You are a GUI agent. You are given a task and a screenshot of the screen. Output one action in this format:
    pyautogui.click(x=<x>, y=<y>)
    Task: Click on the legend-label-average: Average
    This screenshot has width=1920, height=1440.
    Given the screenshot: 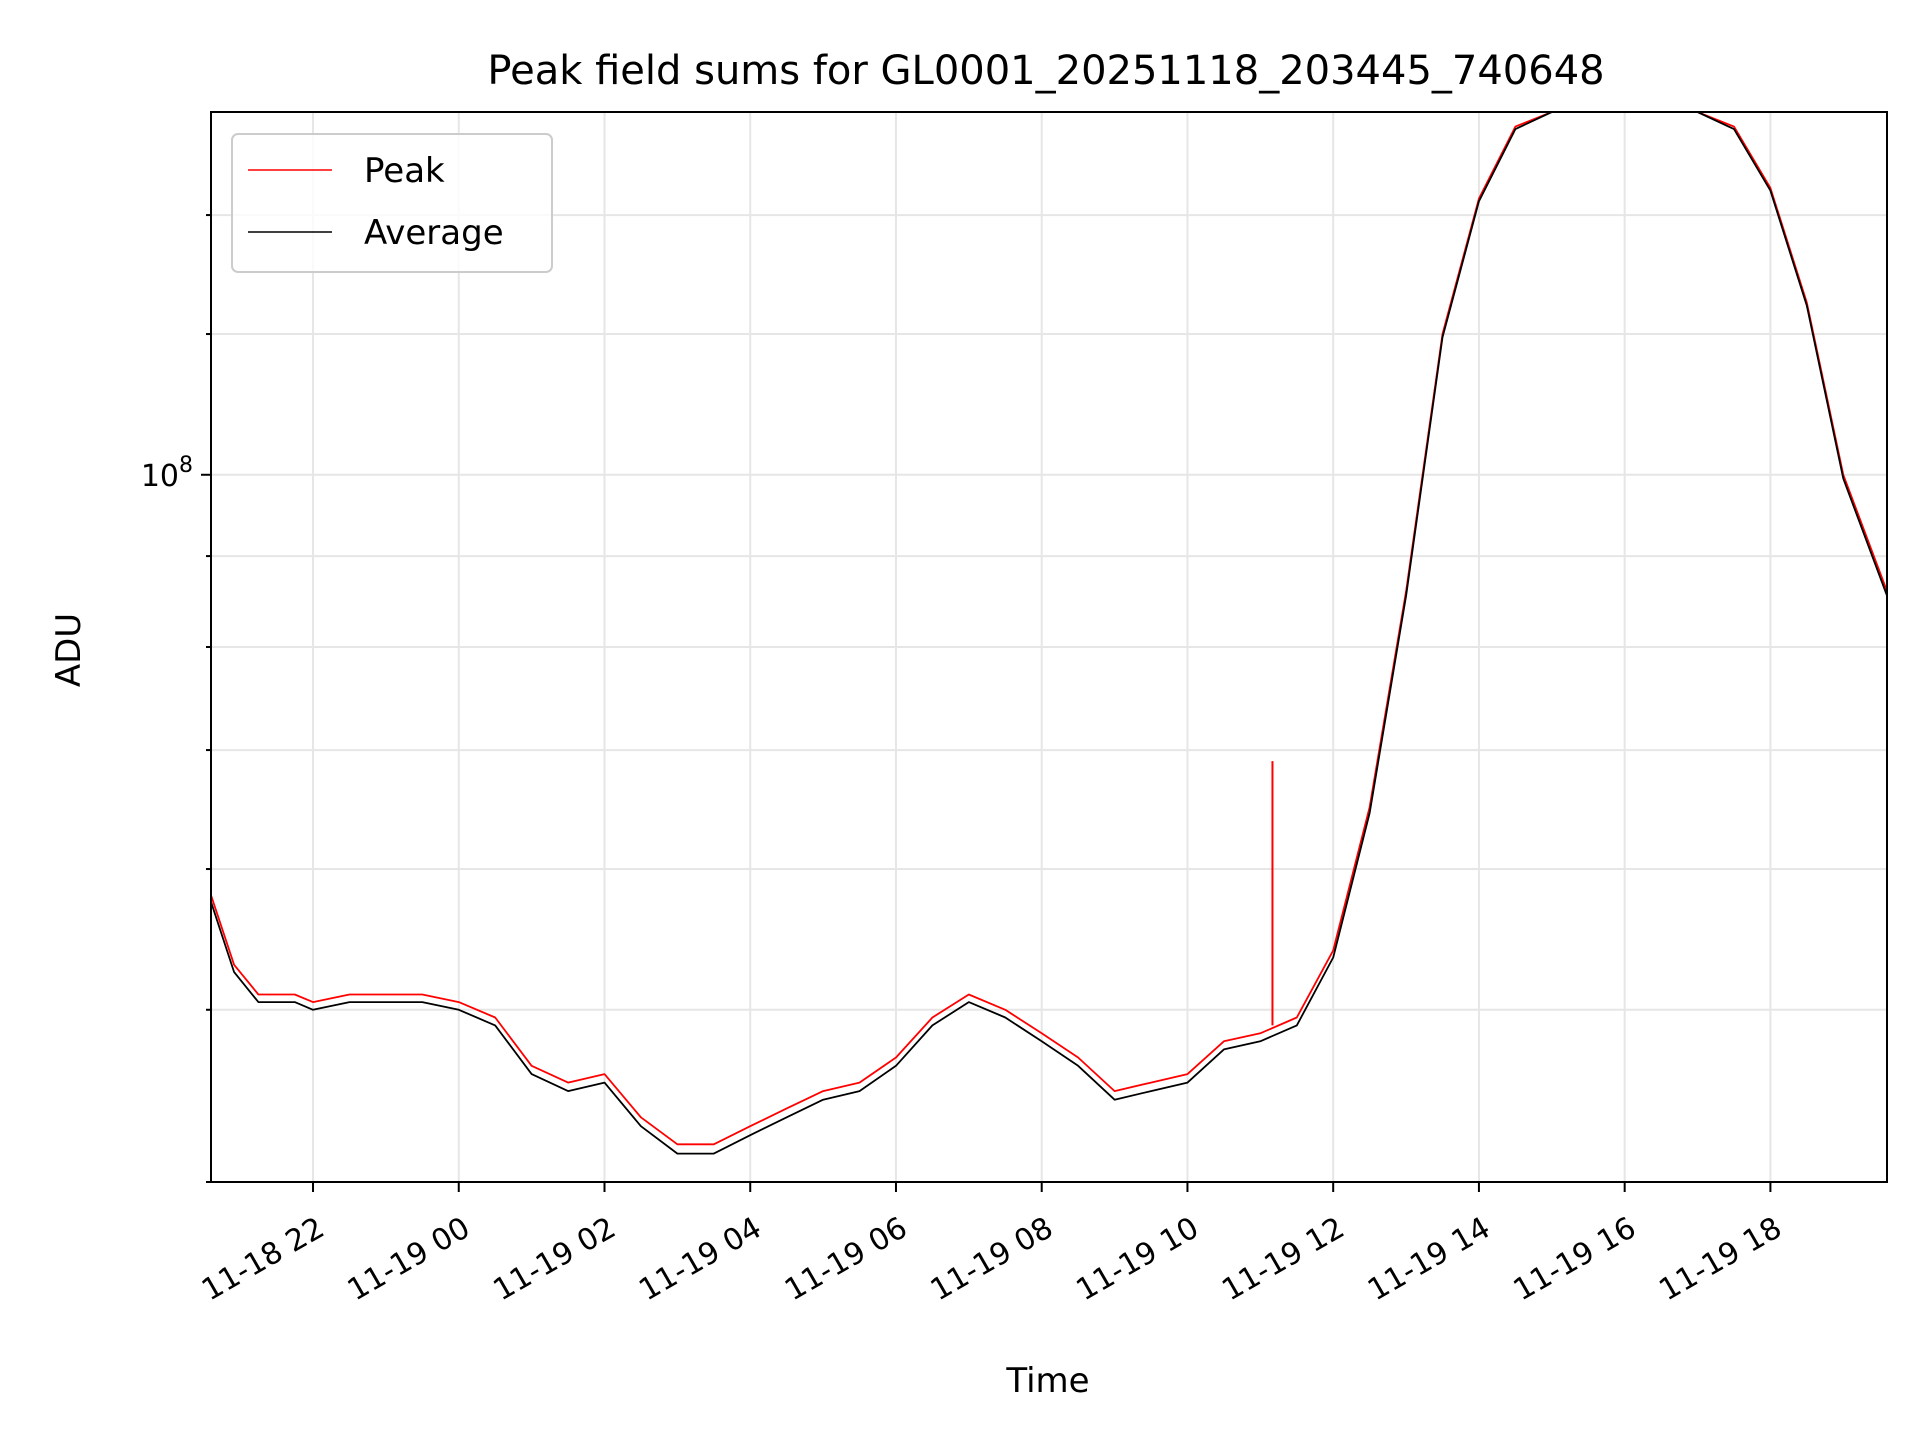 What is the action you would take?
    pyautogui.click(x=434, y=233)
    